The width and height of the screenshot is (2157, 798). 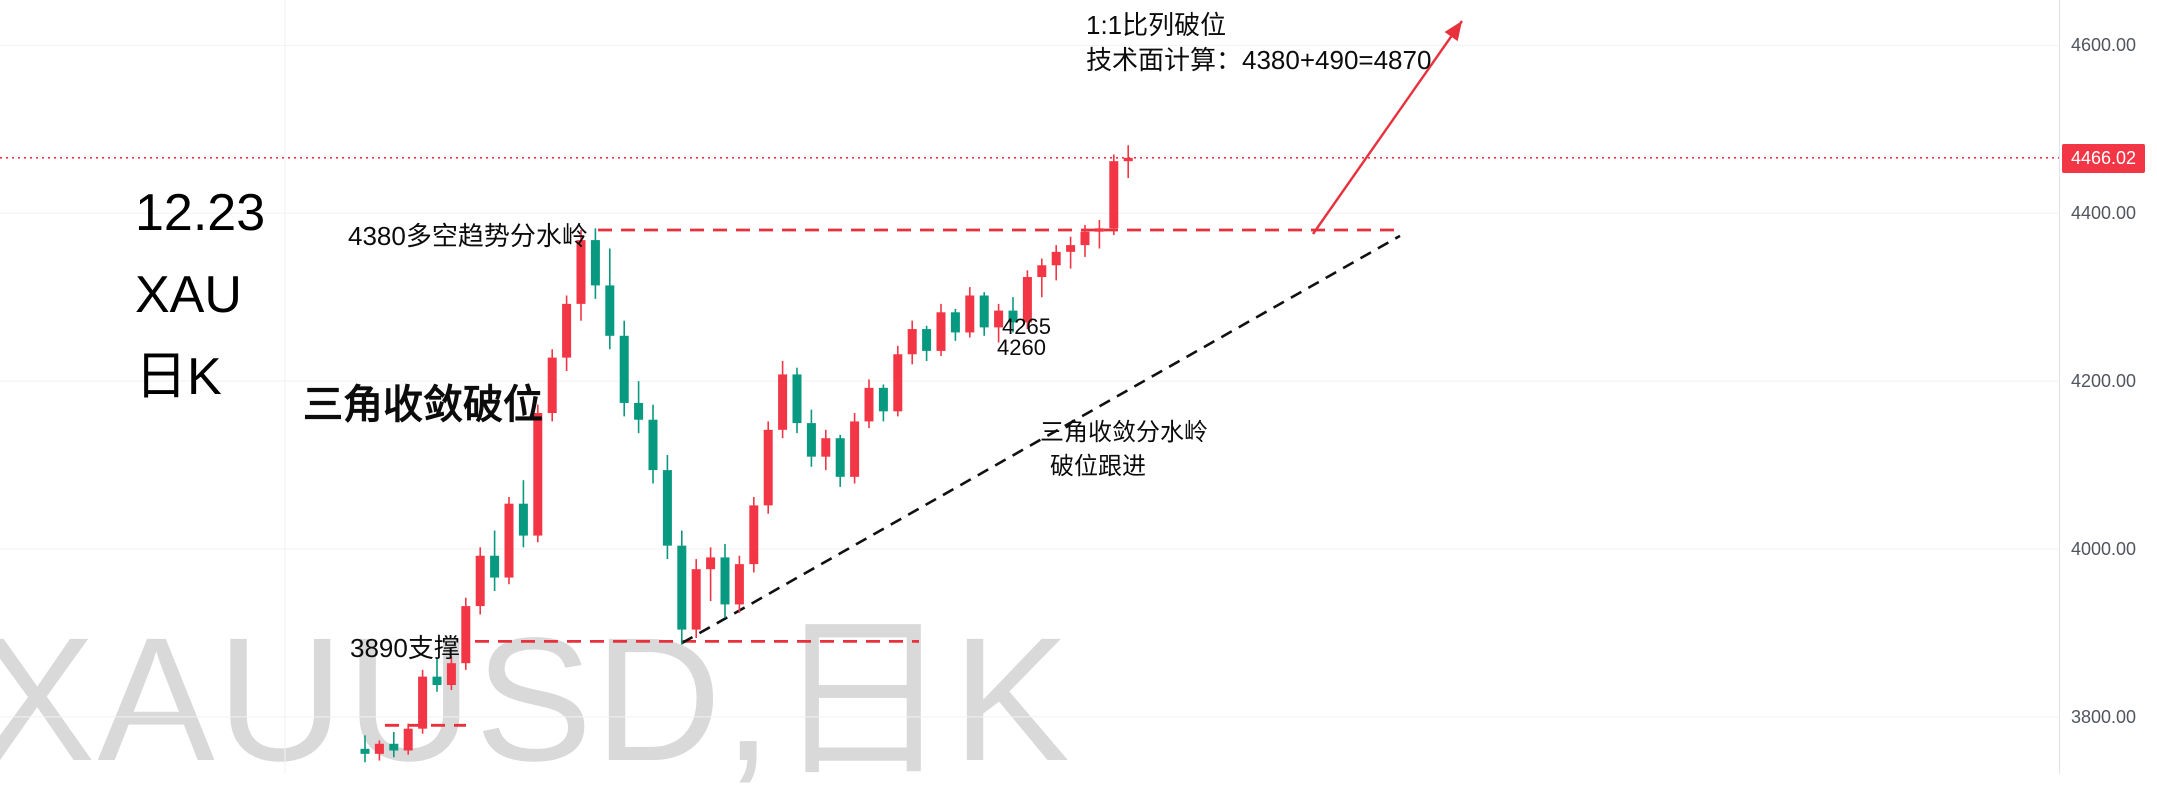 I want to click on price-axis: 4600.00 4400.00 4200.00 4000.00 3800.00, so click(x=2108, y=387).